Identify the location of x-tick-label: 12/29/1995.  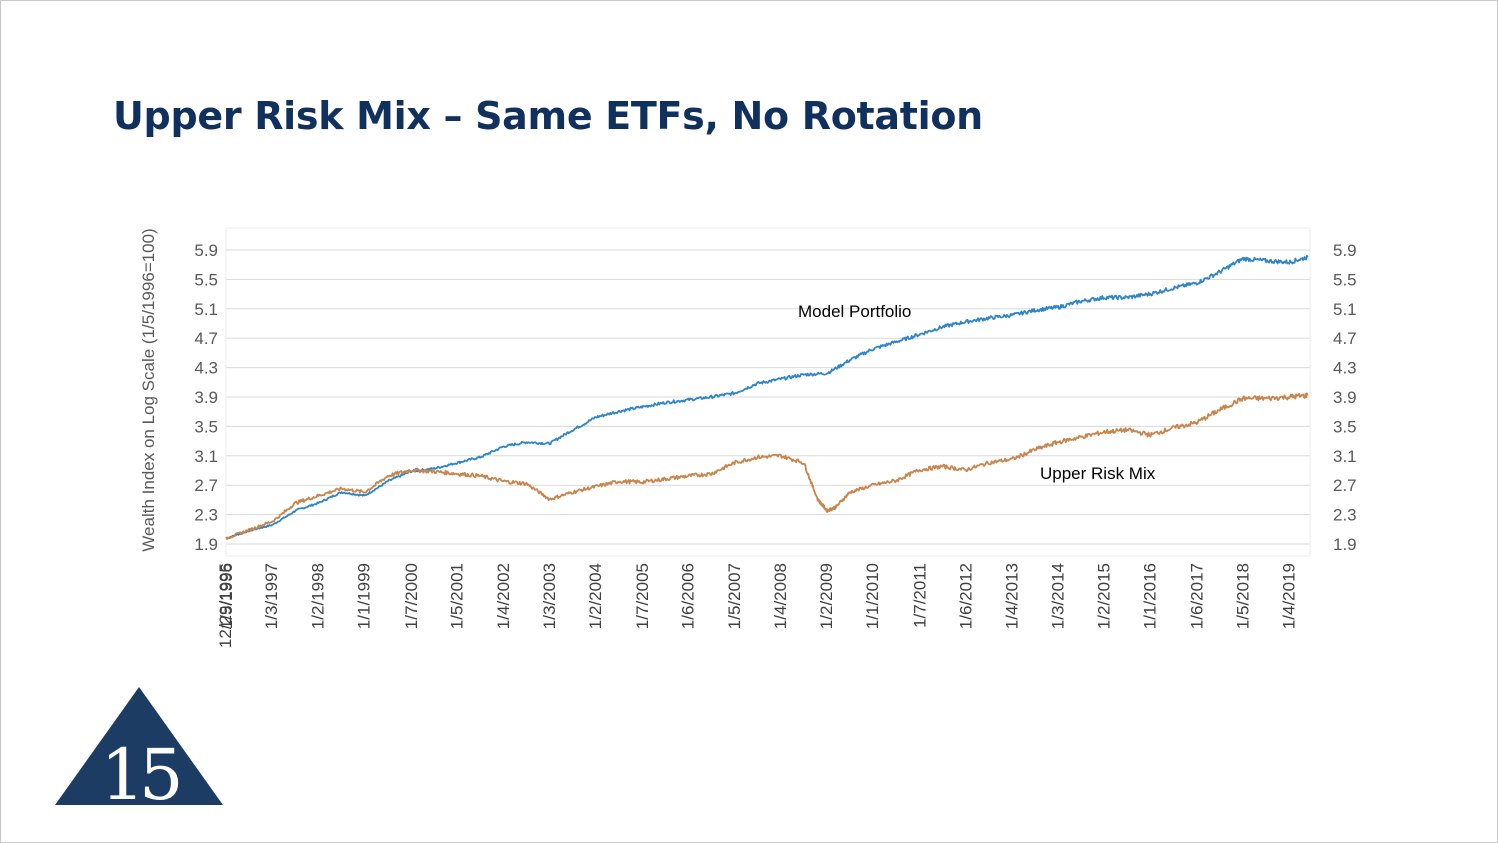
(225, 605).